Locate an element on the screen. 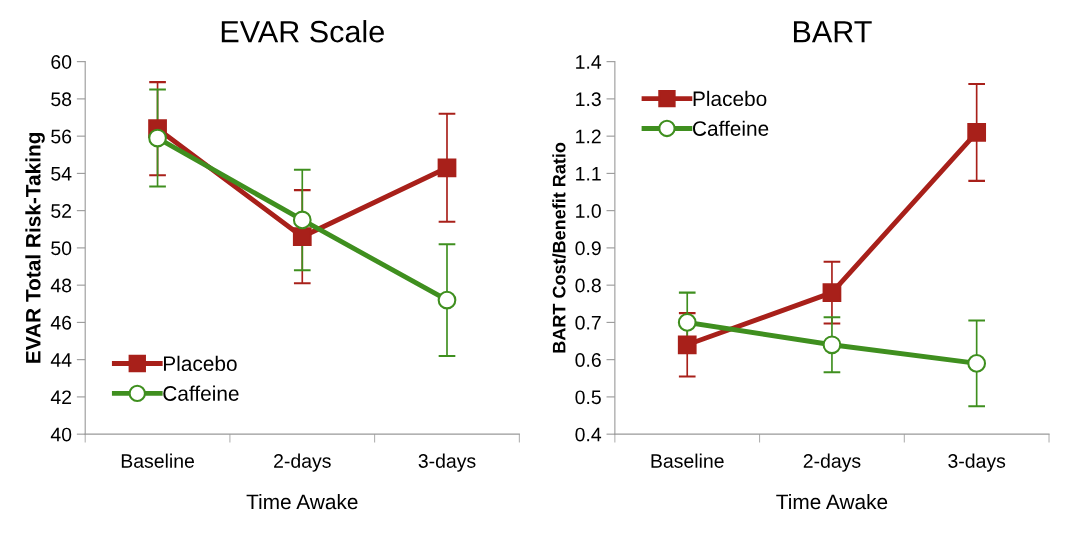 Image resolution: width=1065 pixels, height=536 pixels. y-tick-label: 1.0 is located at coordinates (588, 211).